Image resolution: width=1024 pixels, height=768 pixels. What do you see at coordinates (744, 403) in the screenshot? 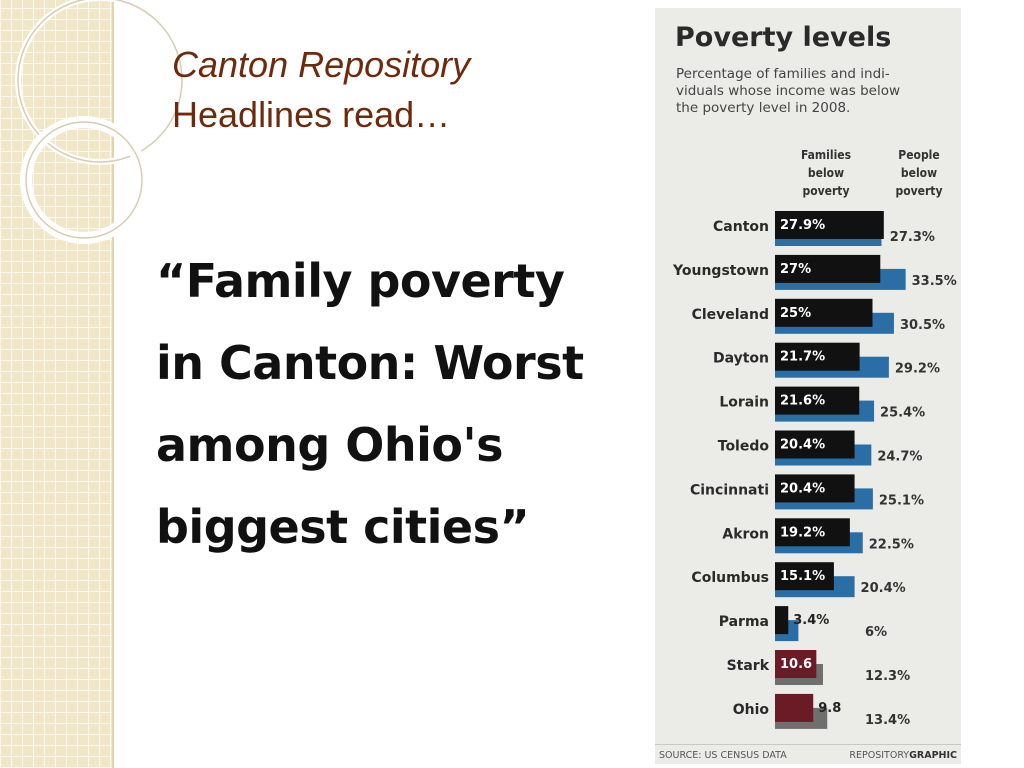
I see `category-label: Lorain` at bounding box center [744, 403].